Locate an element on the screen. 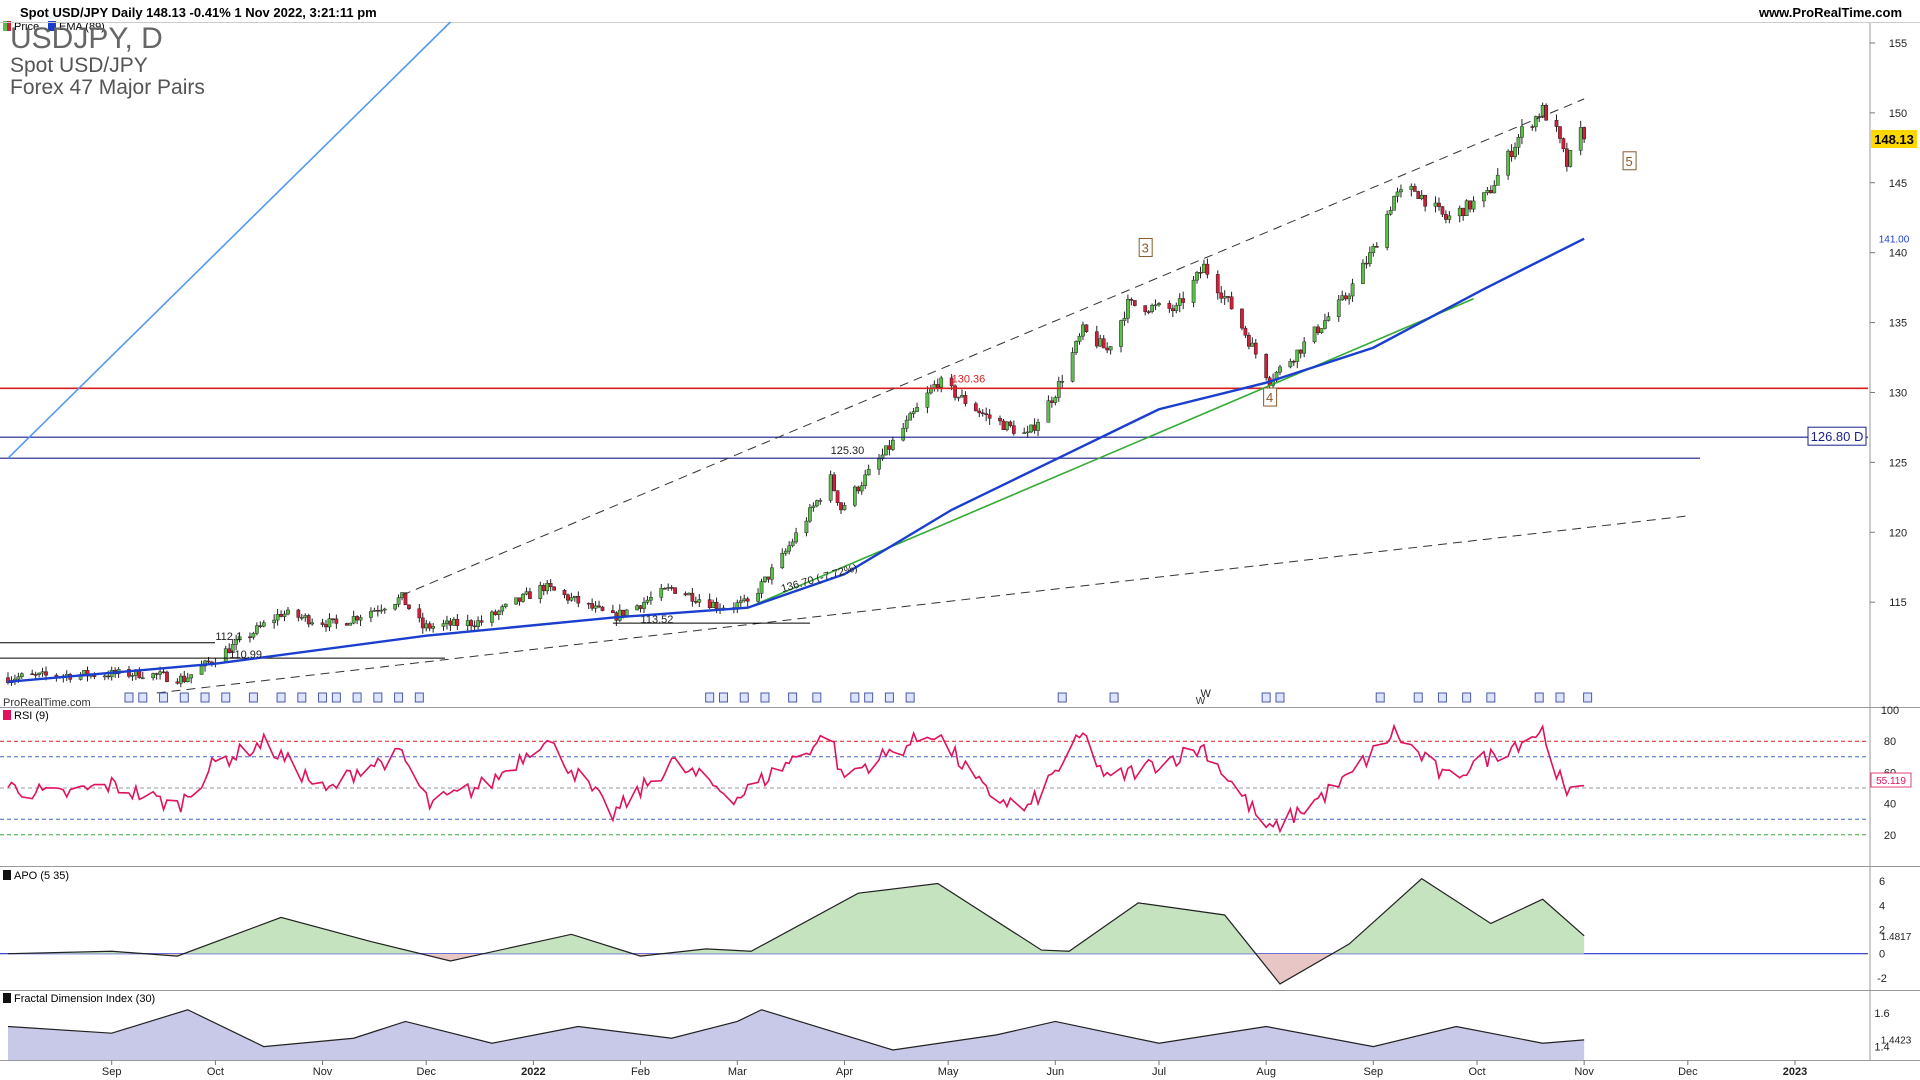 This screenshot has width=1920, height=1080. apo-legend: APO (5 35) is located at coordinates (36, 876).